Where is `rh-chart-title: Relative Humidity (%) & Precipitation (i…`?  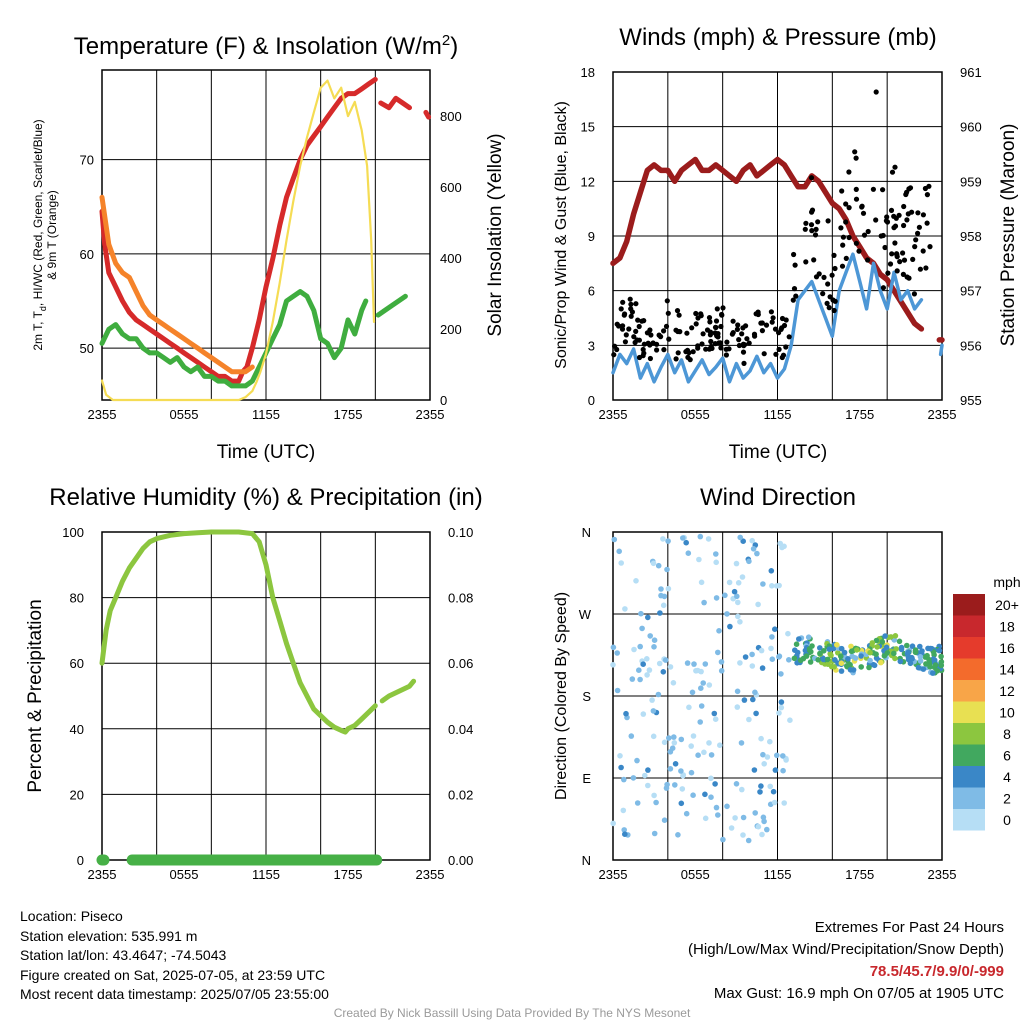 rh-chart-title: Relative Humidity (%) & Precipitation (i… is located at coordinates (265, 497).